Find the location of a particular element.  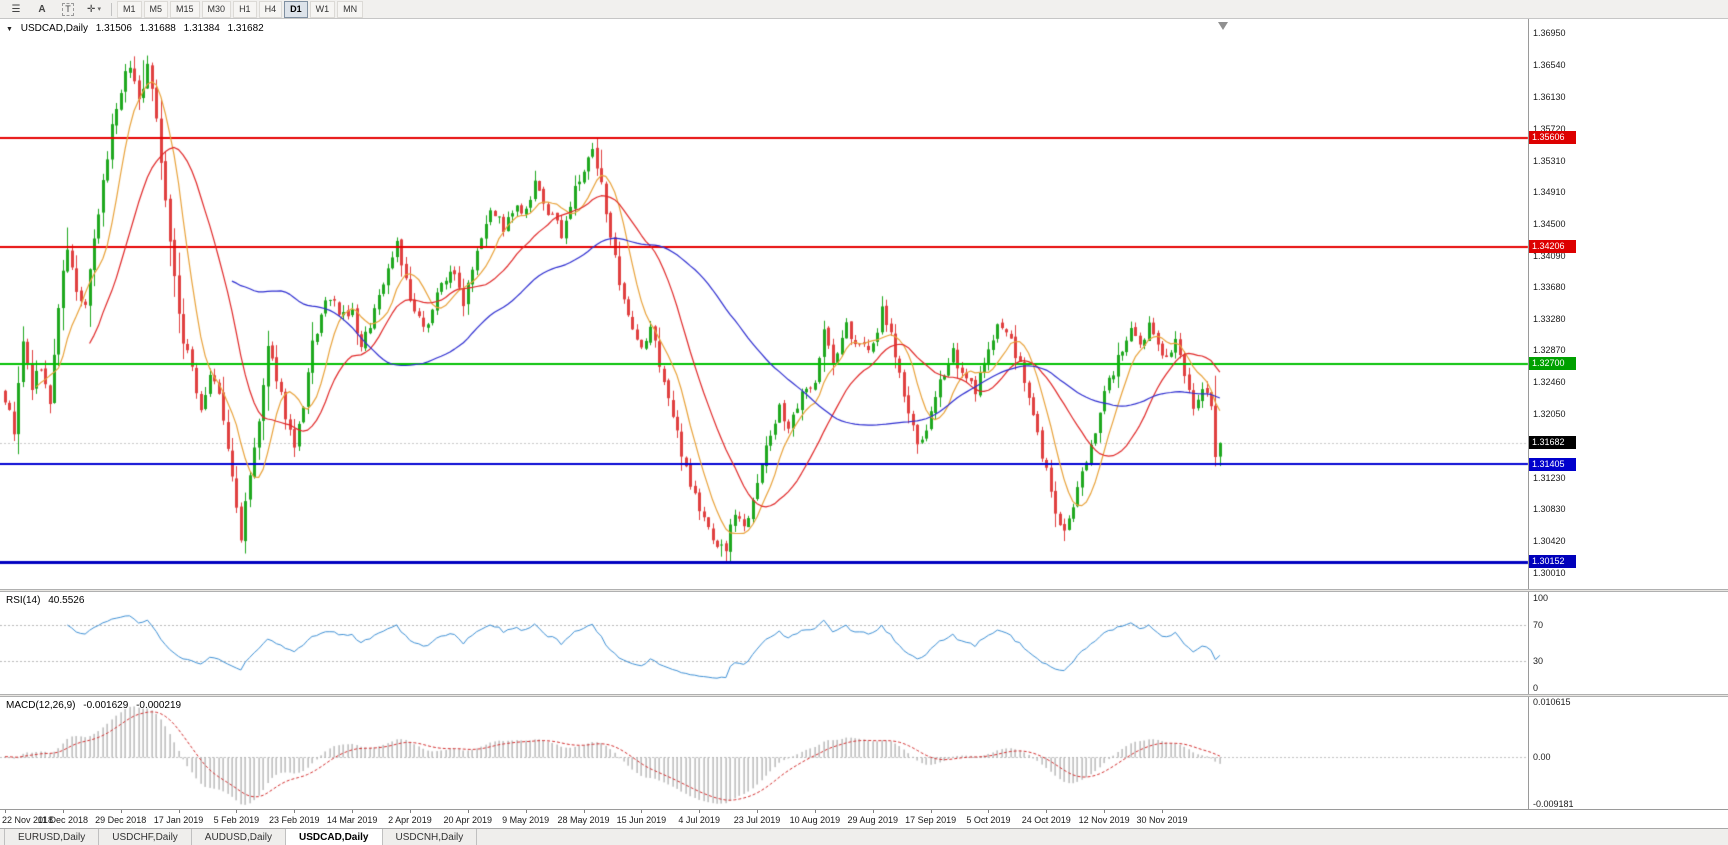

price-axis-label: 1.36540 is located at coordinates (1549, 64).